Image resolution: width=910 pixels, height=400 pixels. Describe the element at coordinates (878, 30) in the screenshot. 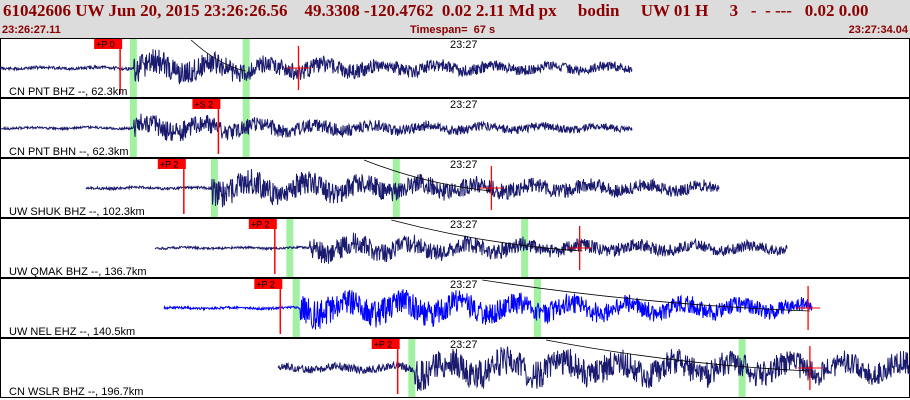

I see `end-time: 23:27:34.04` at that location.